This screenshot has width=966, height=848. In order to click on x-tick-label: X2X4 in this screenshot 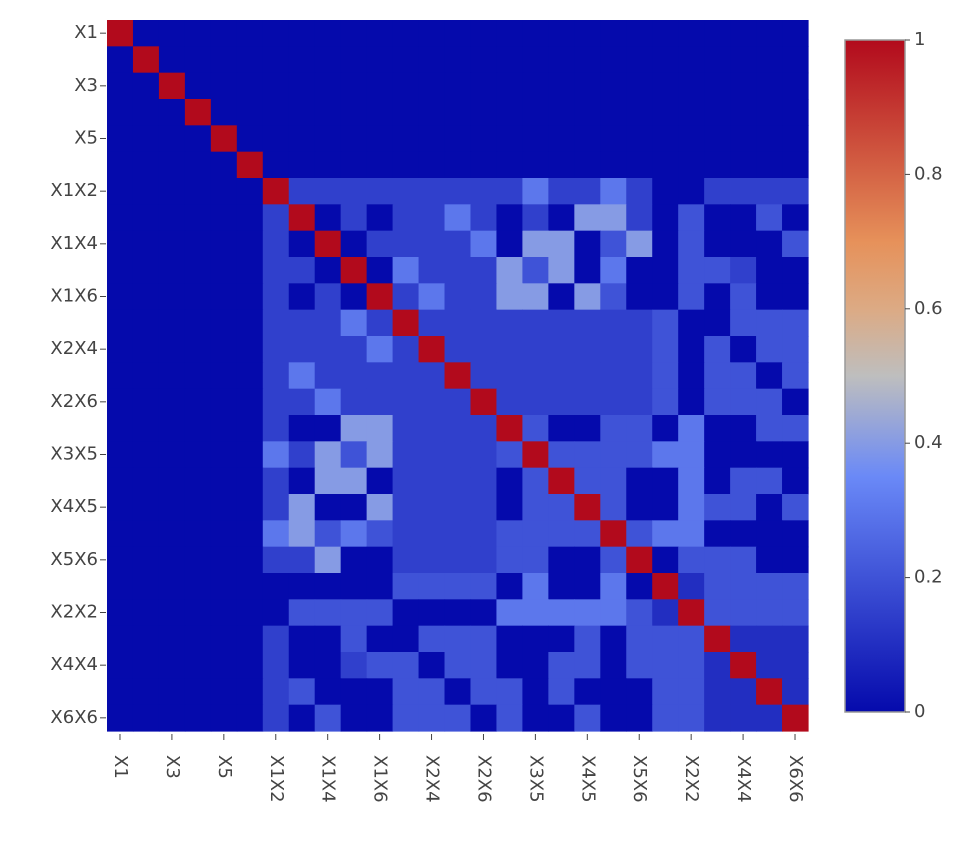, I will do `click(432, 779)`.